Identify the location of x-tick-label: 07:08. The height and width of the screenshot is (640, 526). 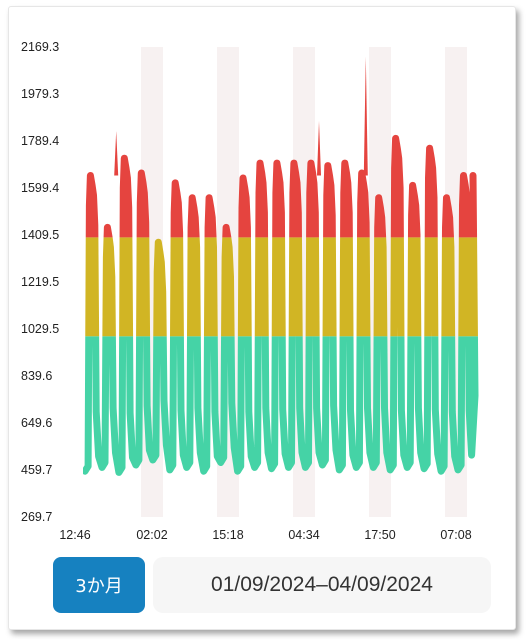
(455, 535).